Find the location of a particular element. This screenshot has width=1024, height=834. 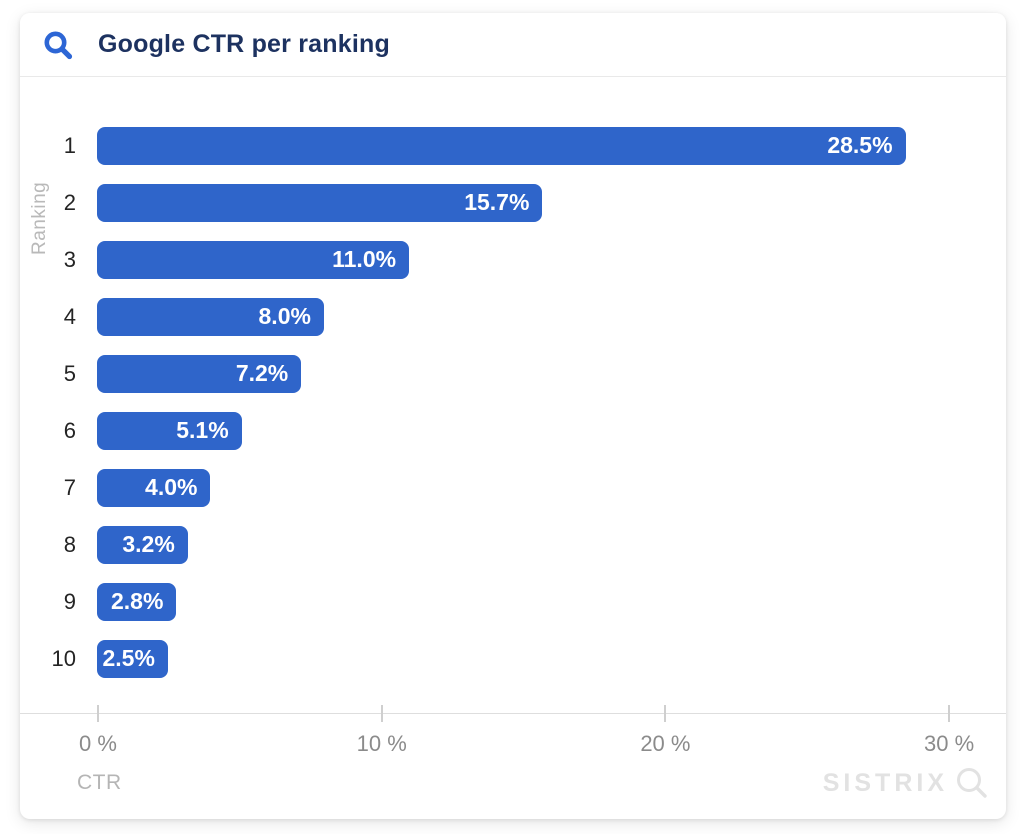

bar-value-label: 7.2% is located at coordinates (262, 373).